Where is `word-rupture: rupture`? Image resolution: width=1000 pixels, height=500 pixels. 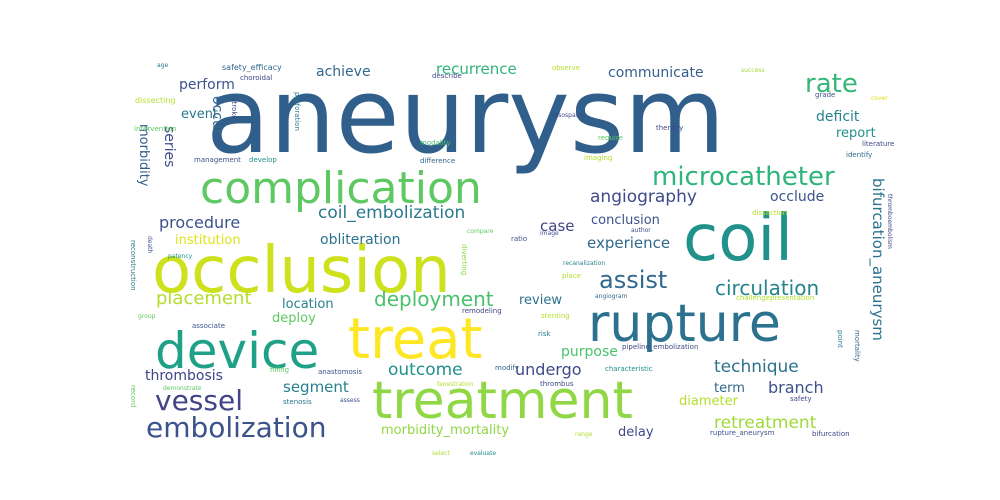 word-rupture: rupture is located at coordinates (684, 324).